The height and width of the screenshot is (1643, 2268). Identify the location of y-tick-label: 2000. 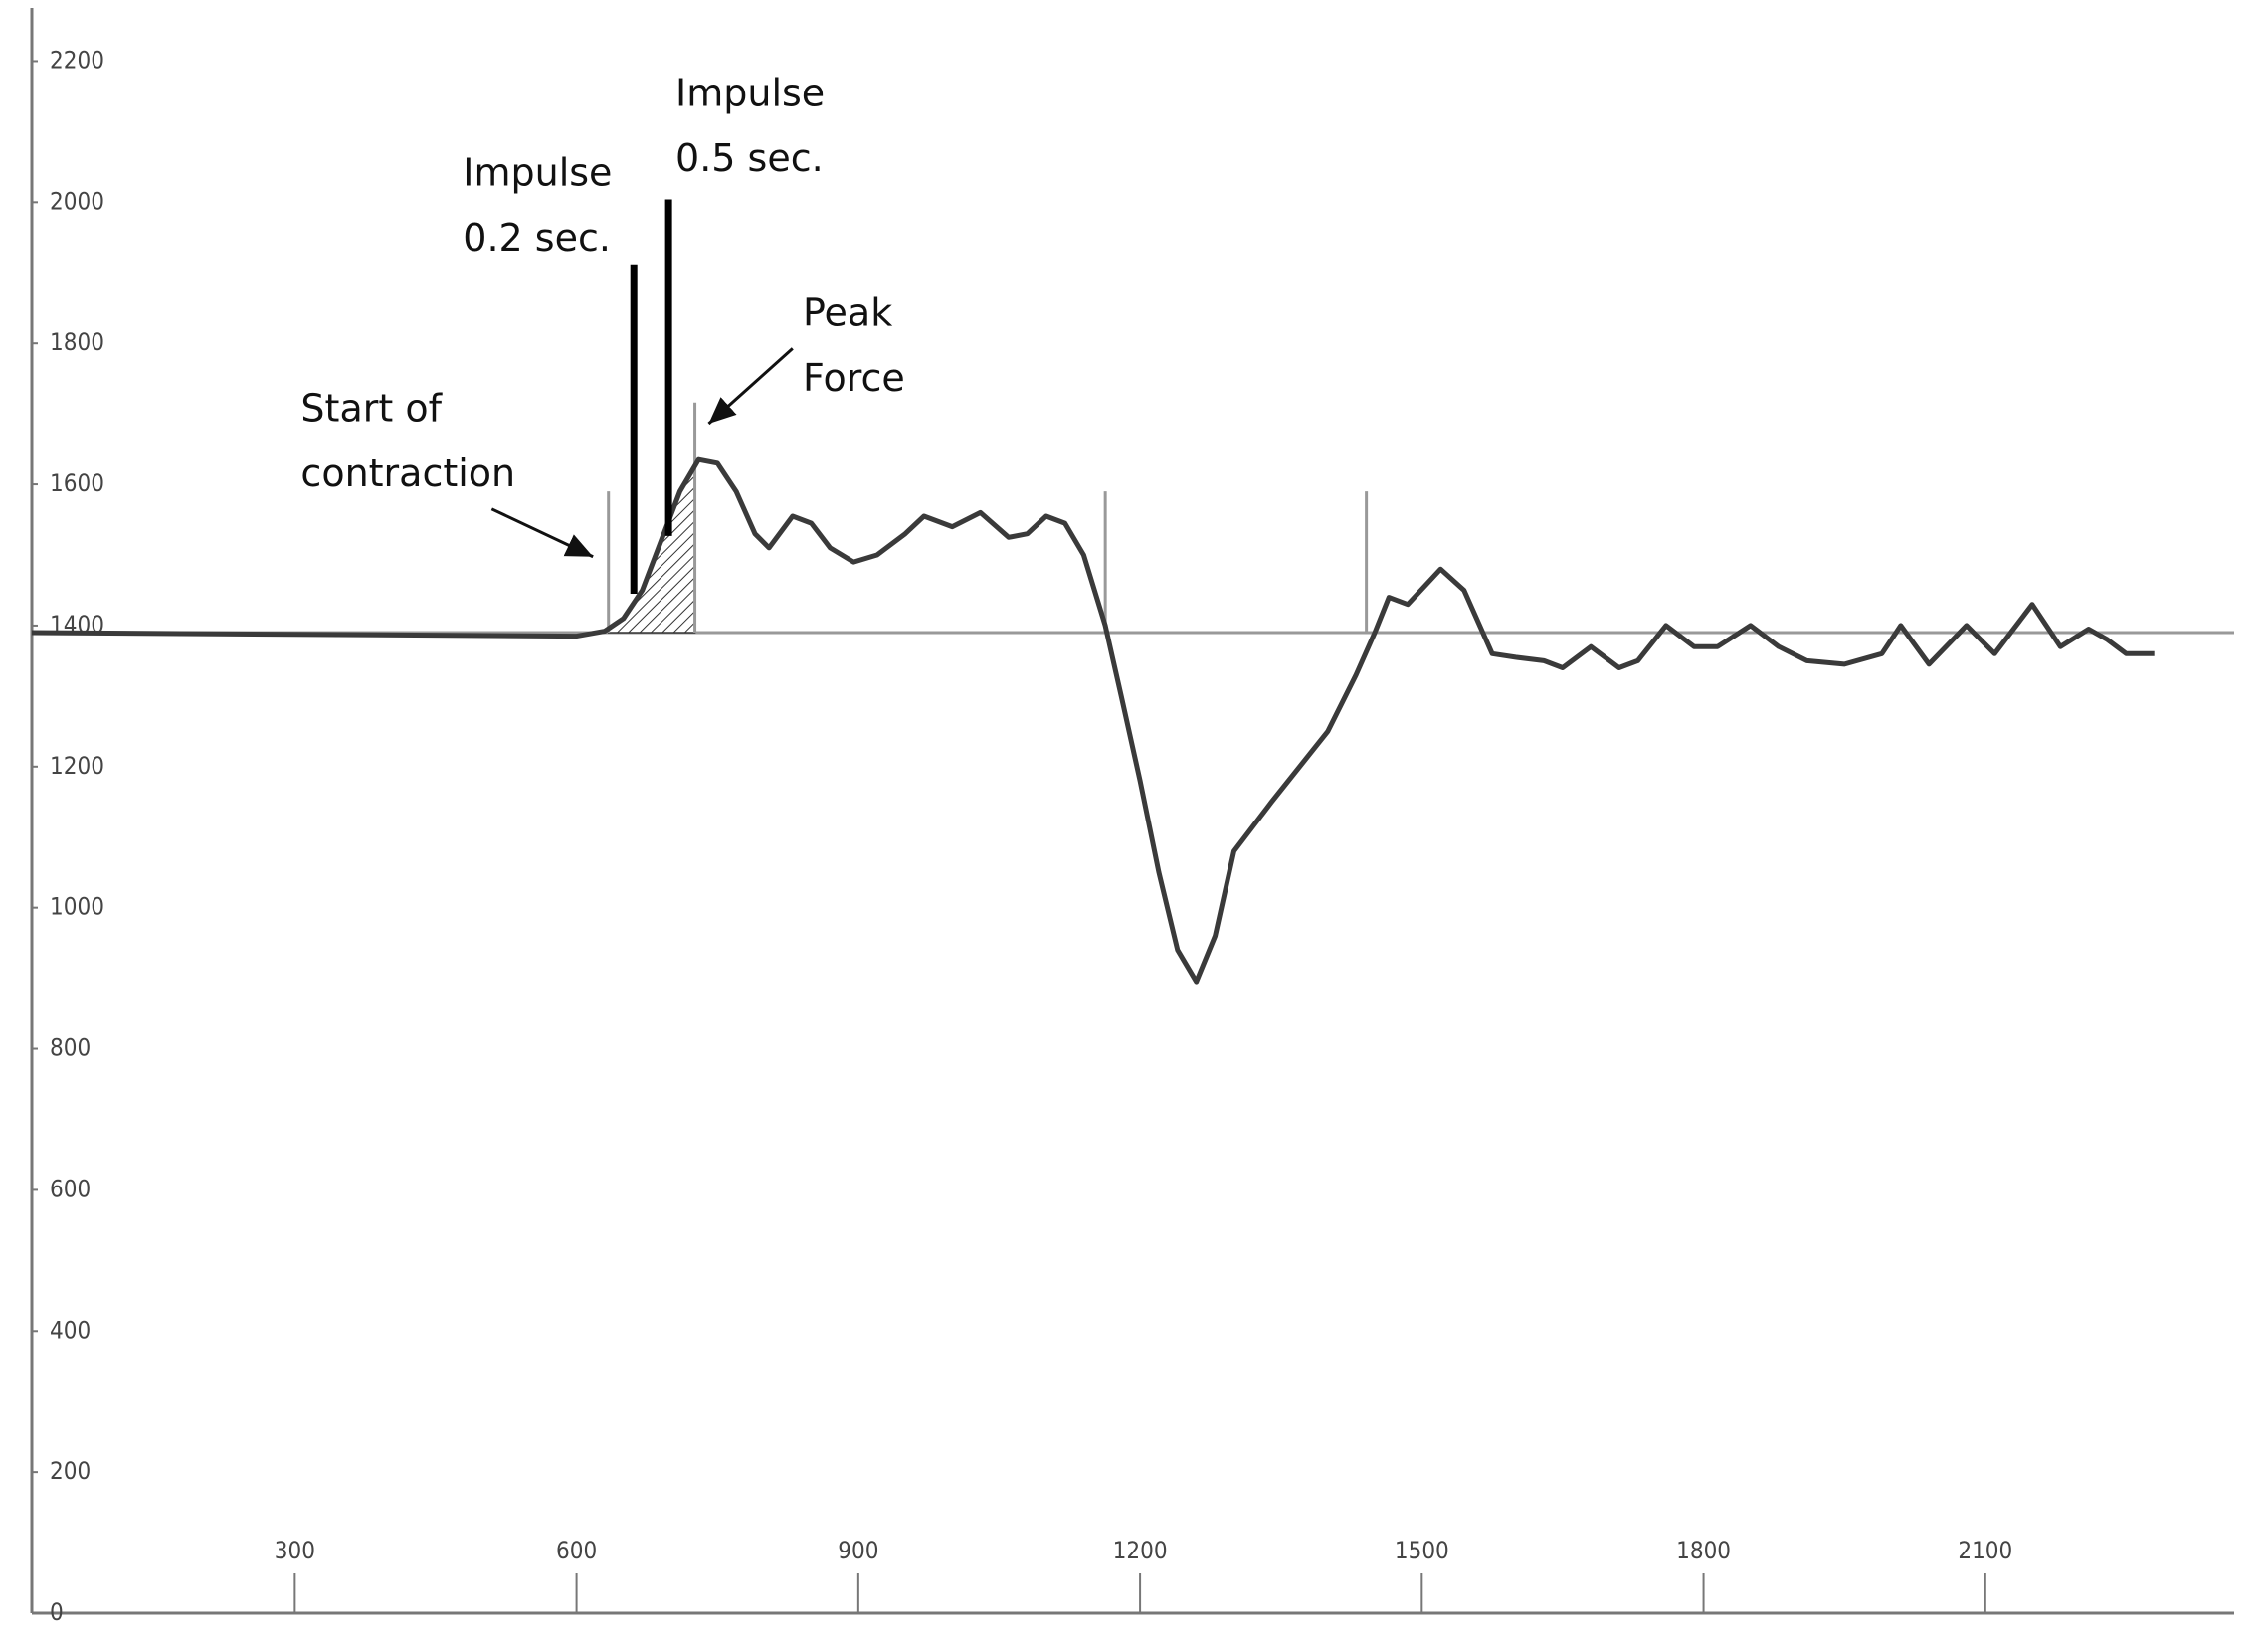
(77, 201).